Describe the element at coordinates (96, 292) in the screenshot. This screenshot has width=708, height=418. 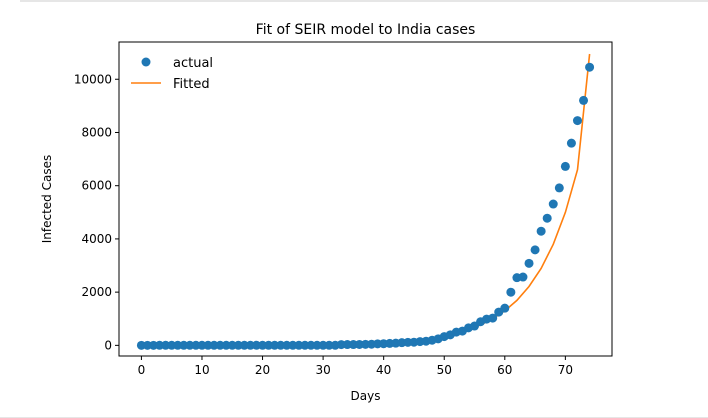
I see `y-tick-label: 2000` at that location.